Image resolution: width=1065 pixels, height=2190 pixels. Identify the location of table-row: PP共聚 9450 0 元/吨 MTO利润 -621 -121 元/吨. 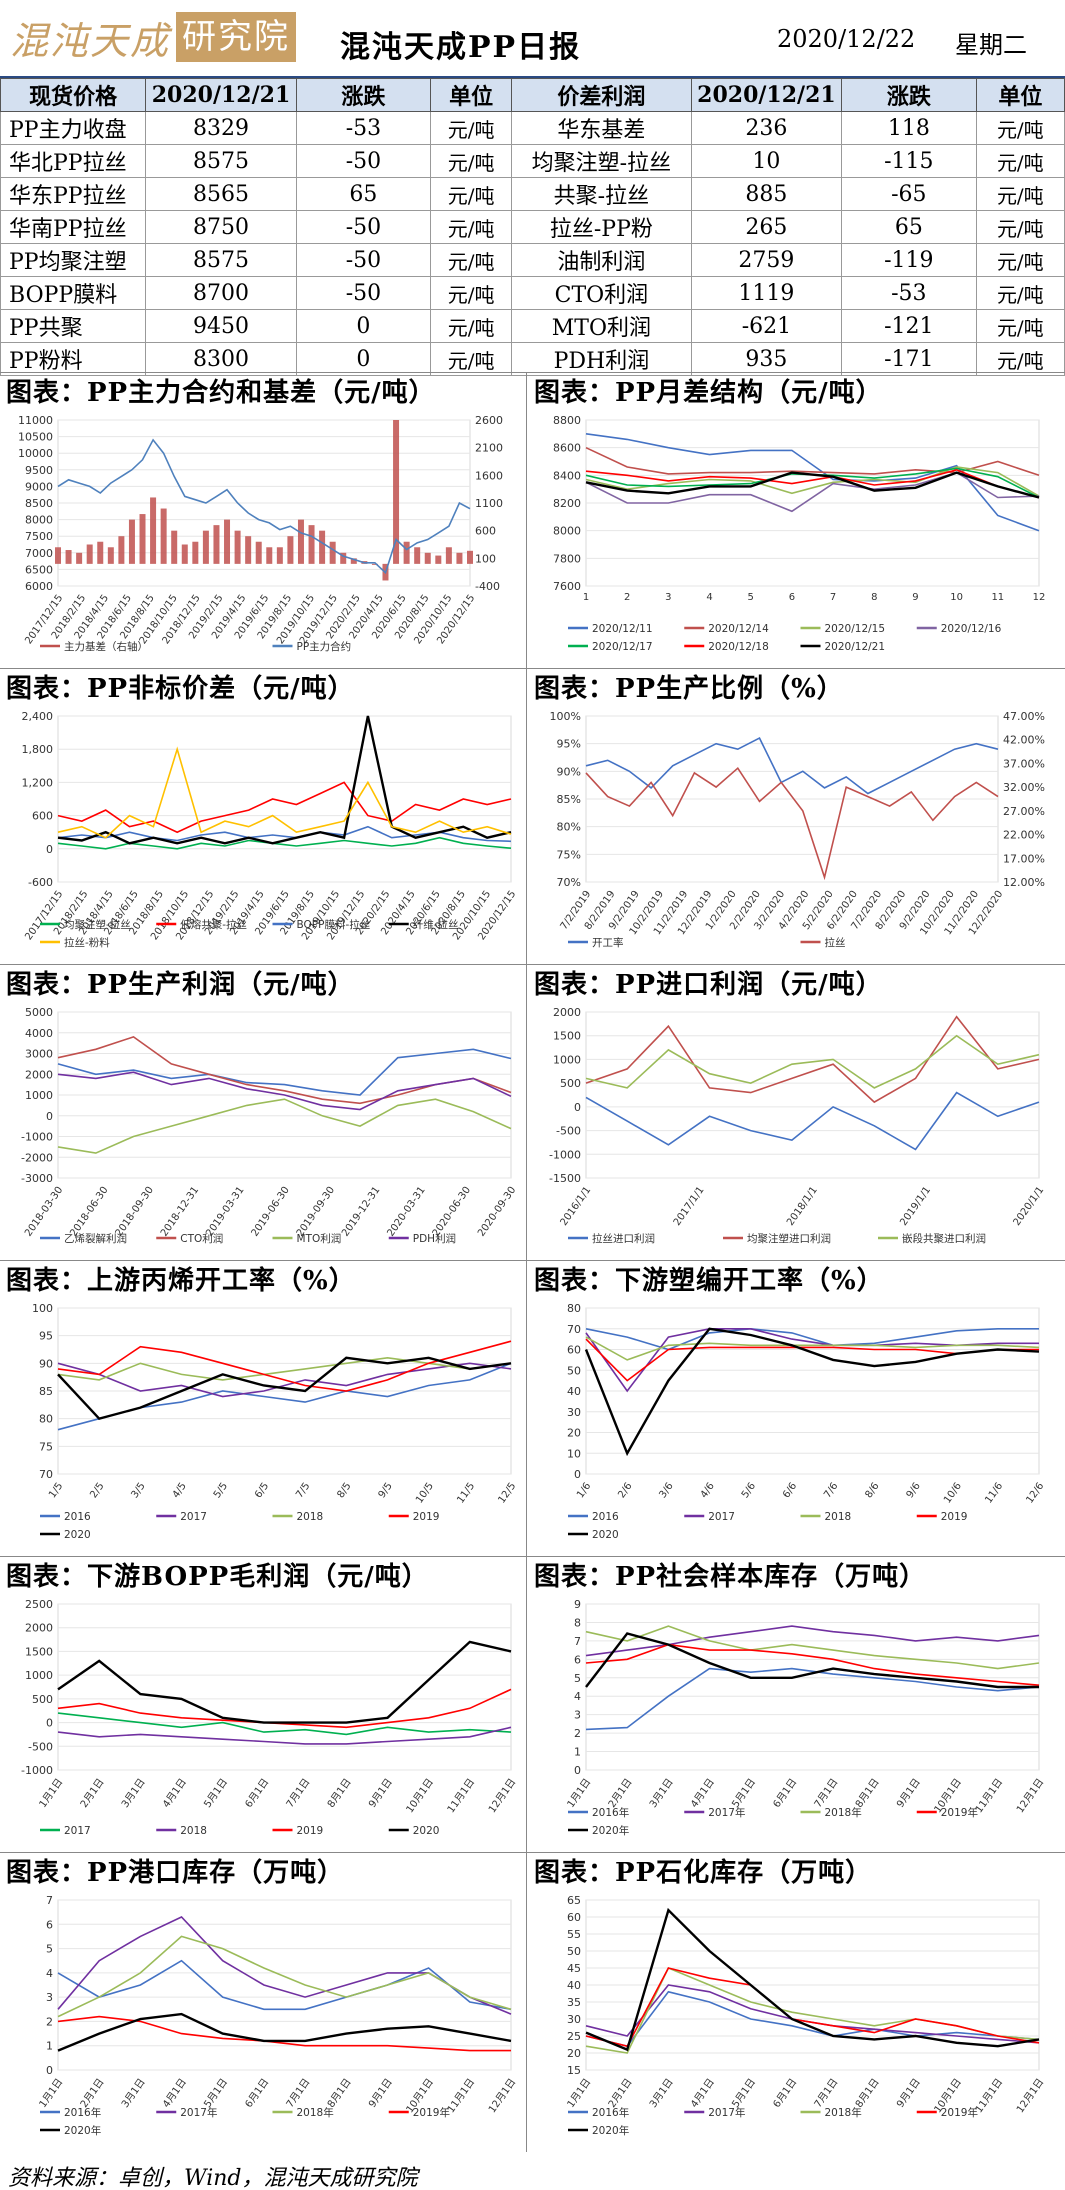
(532, 326).